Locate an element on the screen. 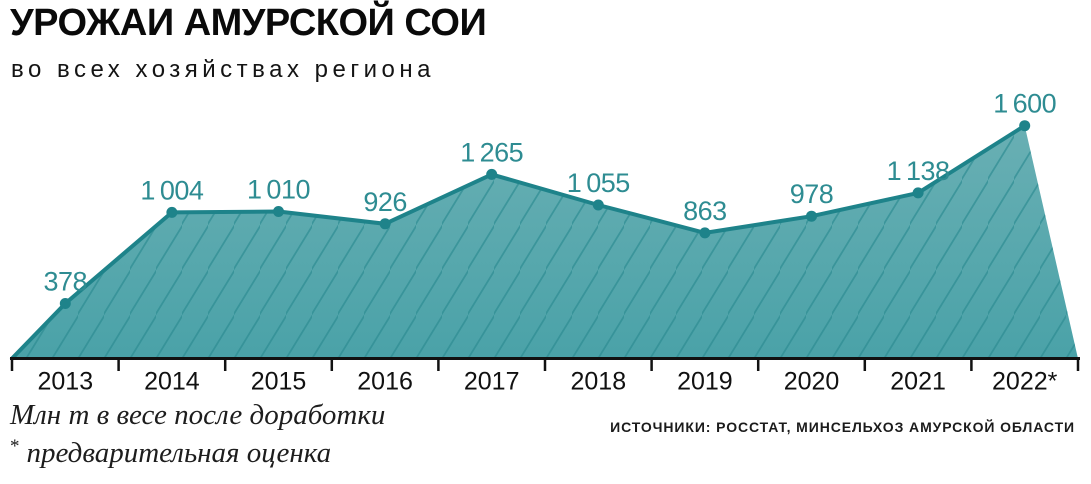  year-label: 2018 is located at coordinates (598, 382).